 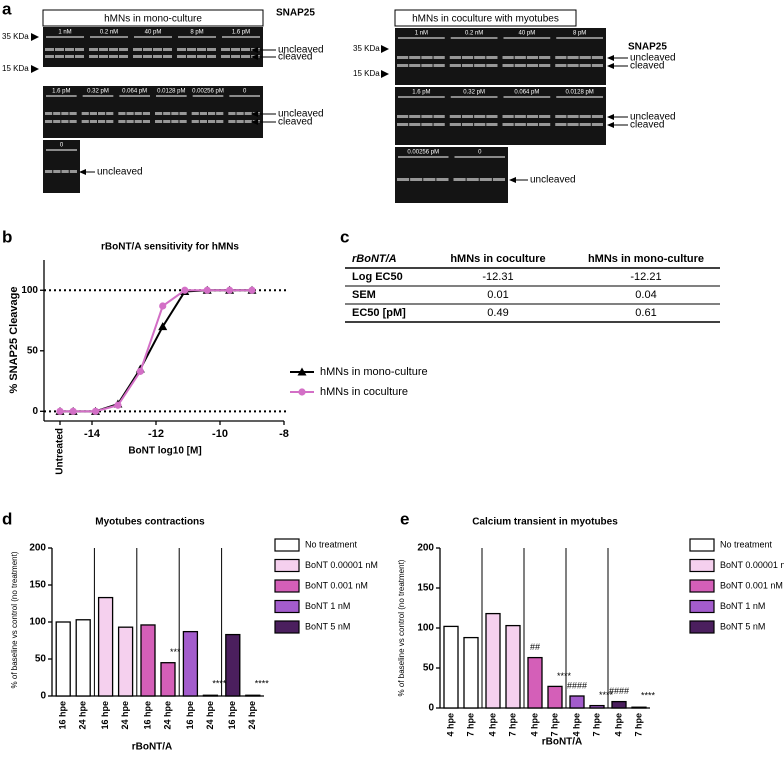 What do you see at coordinates (746, 544) in the screenshot?
I see `legend-label: No treatment` at bounding box center [746, 544].